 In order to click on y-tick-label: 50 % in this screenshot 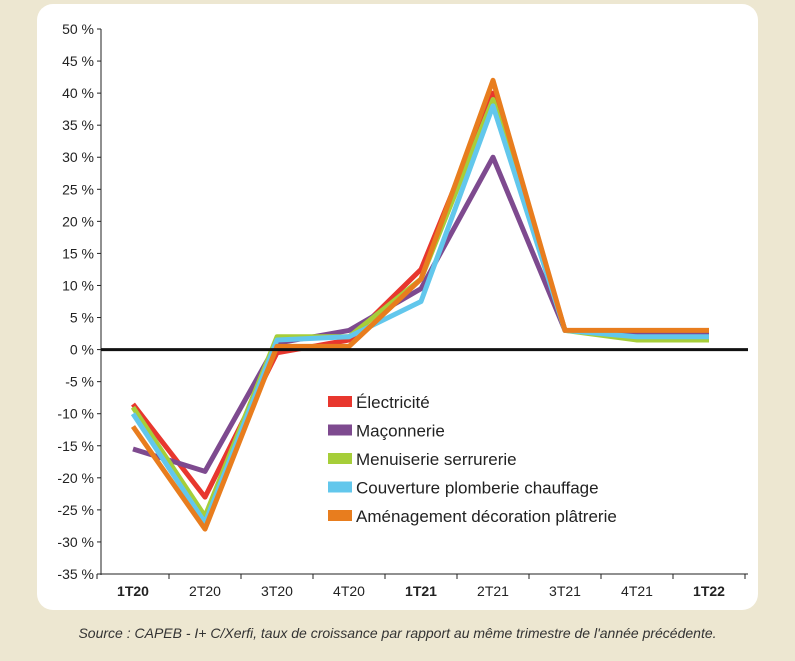, I will do `click(78, 29)`.